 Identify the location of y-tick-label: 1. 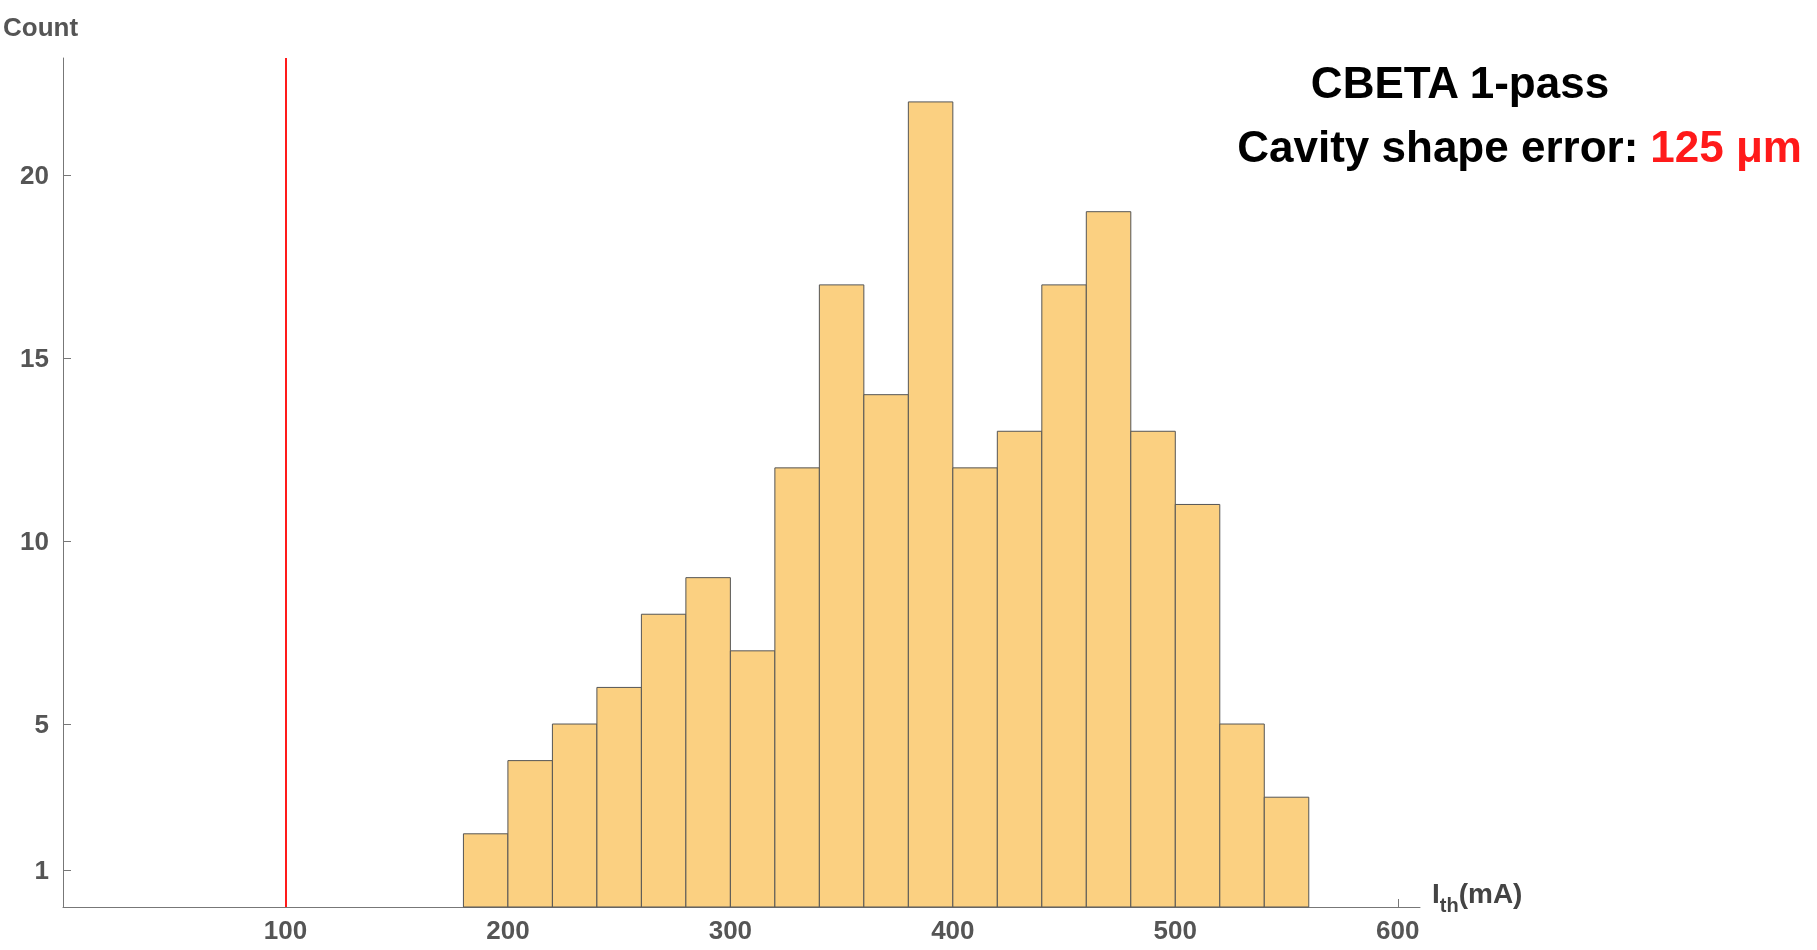
(41, 870).